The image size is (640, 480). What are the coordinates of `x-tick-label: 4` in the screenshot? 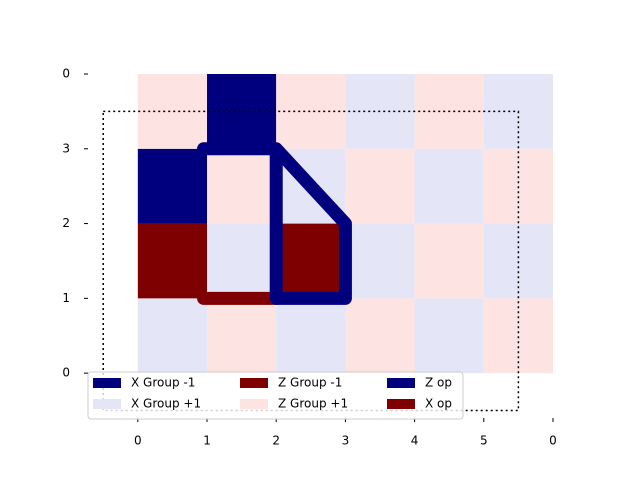 It's located at (415, 441).